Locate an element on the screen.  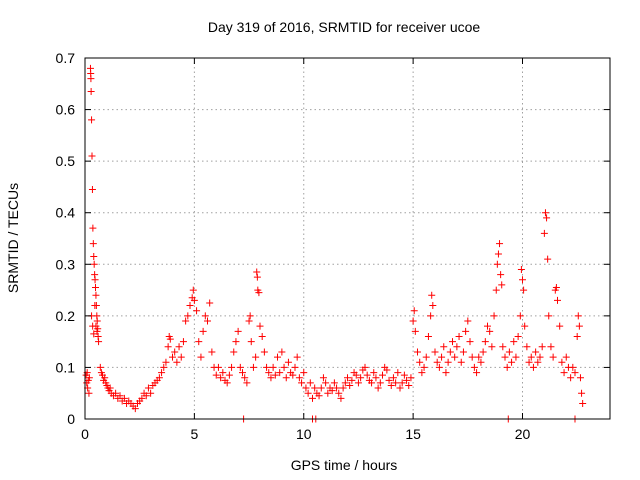
y-tick-label: 0.4 is located at coordinates (66, 213).